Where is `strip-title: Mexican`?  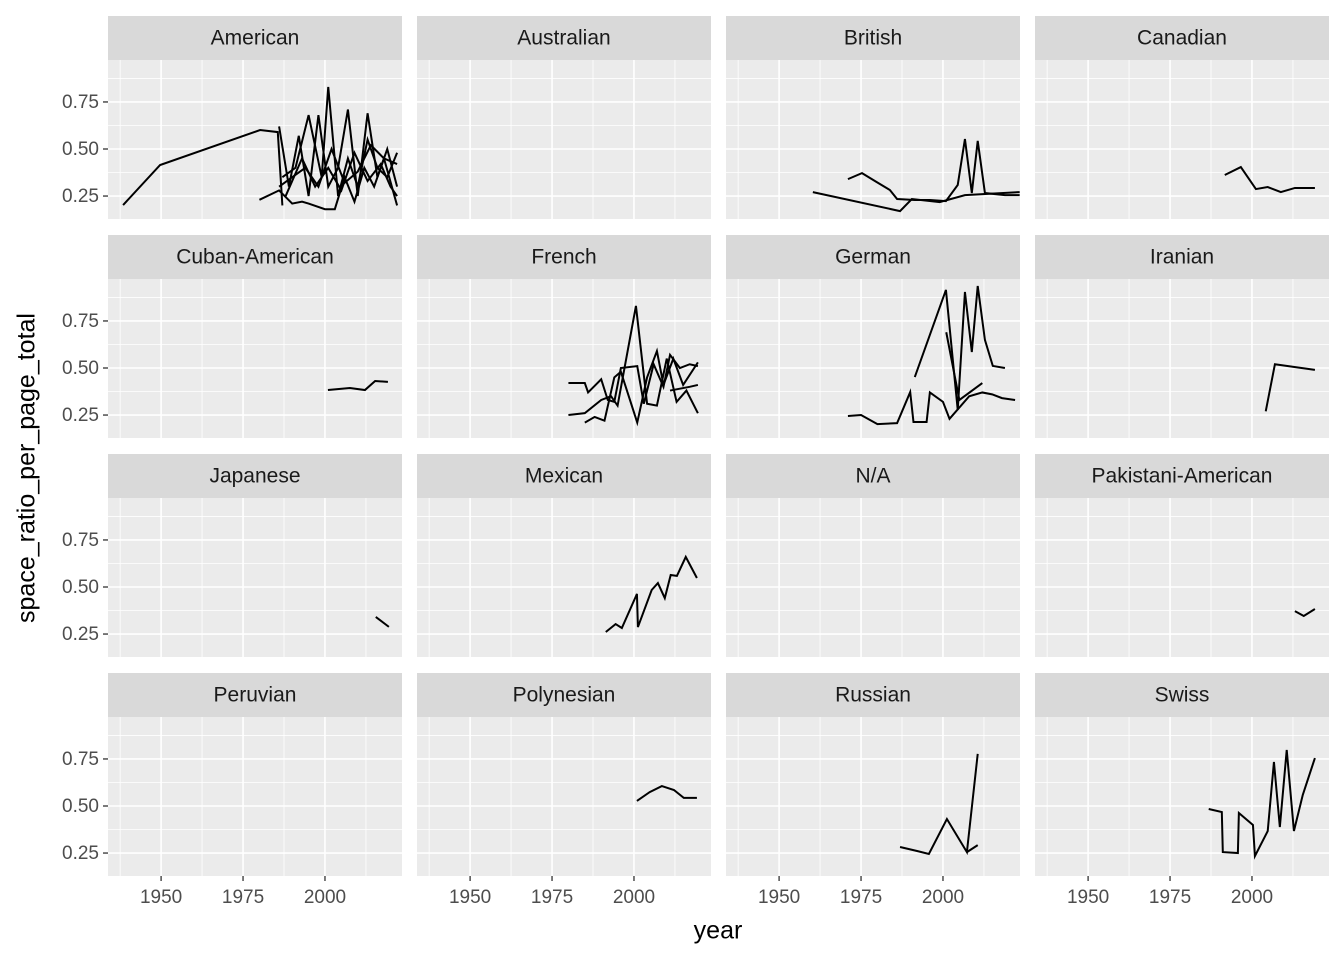
strip-title: Mexican is located at coordinates (564, 476).